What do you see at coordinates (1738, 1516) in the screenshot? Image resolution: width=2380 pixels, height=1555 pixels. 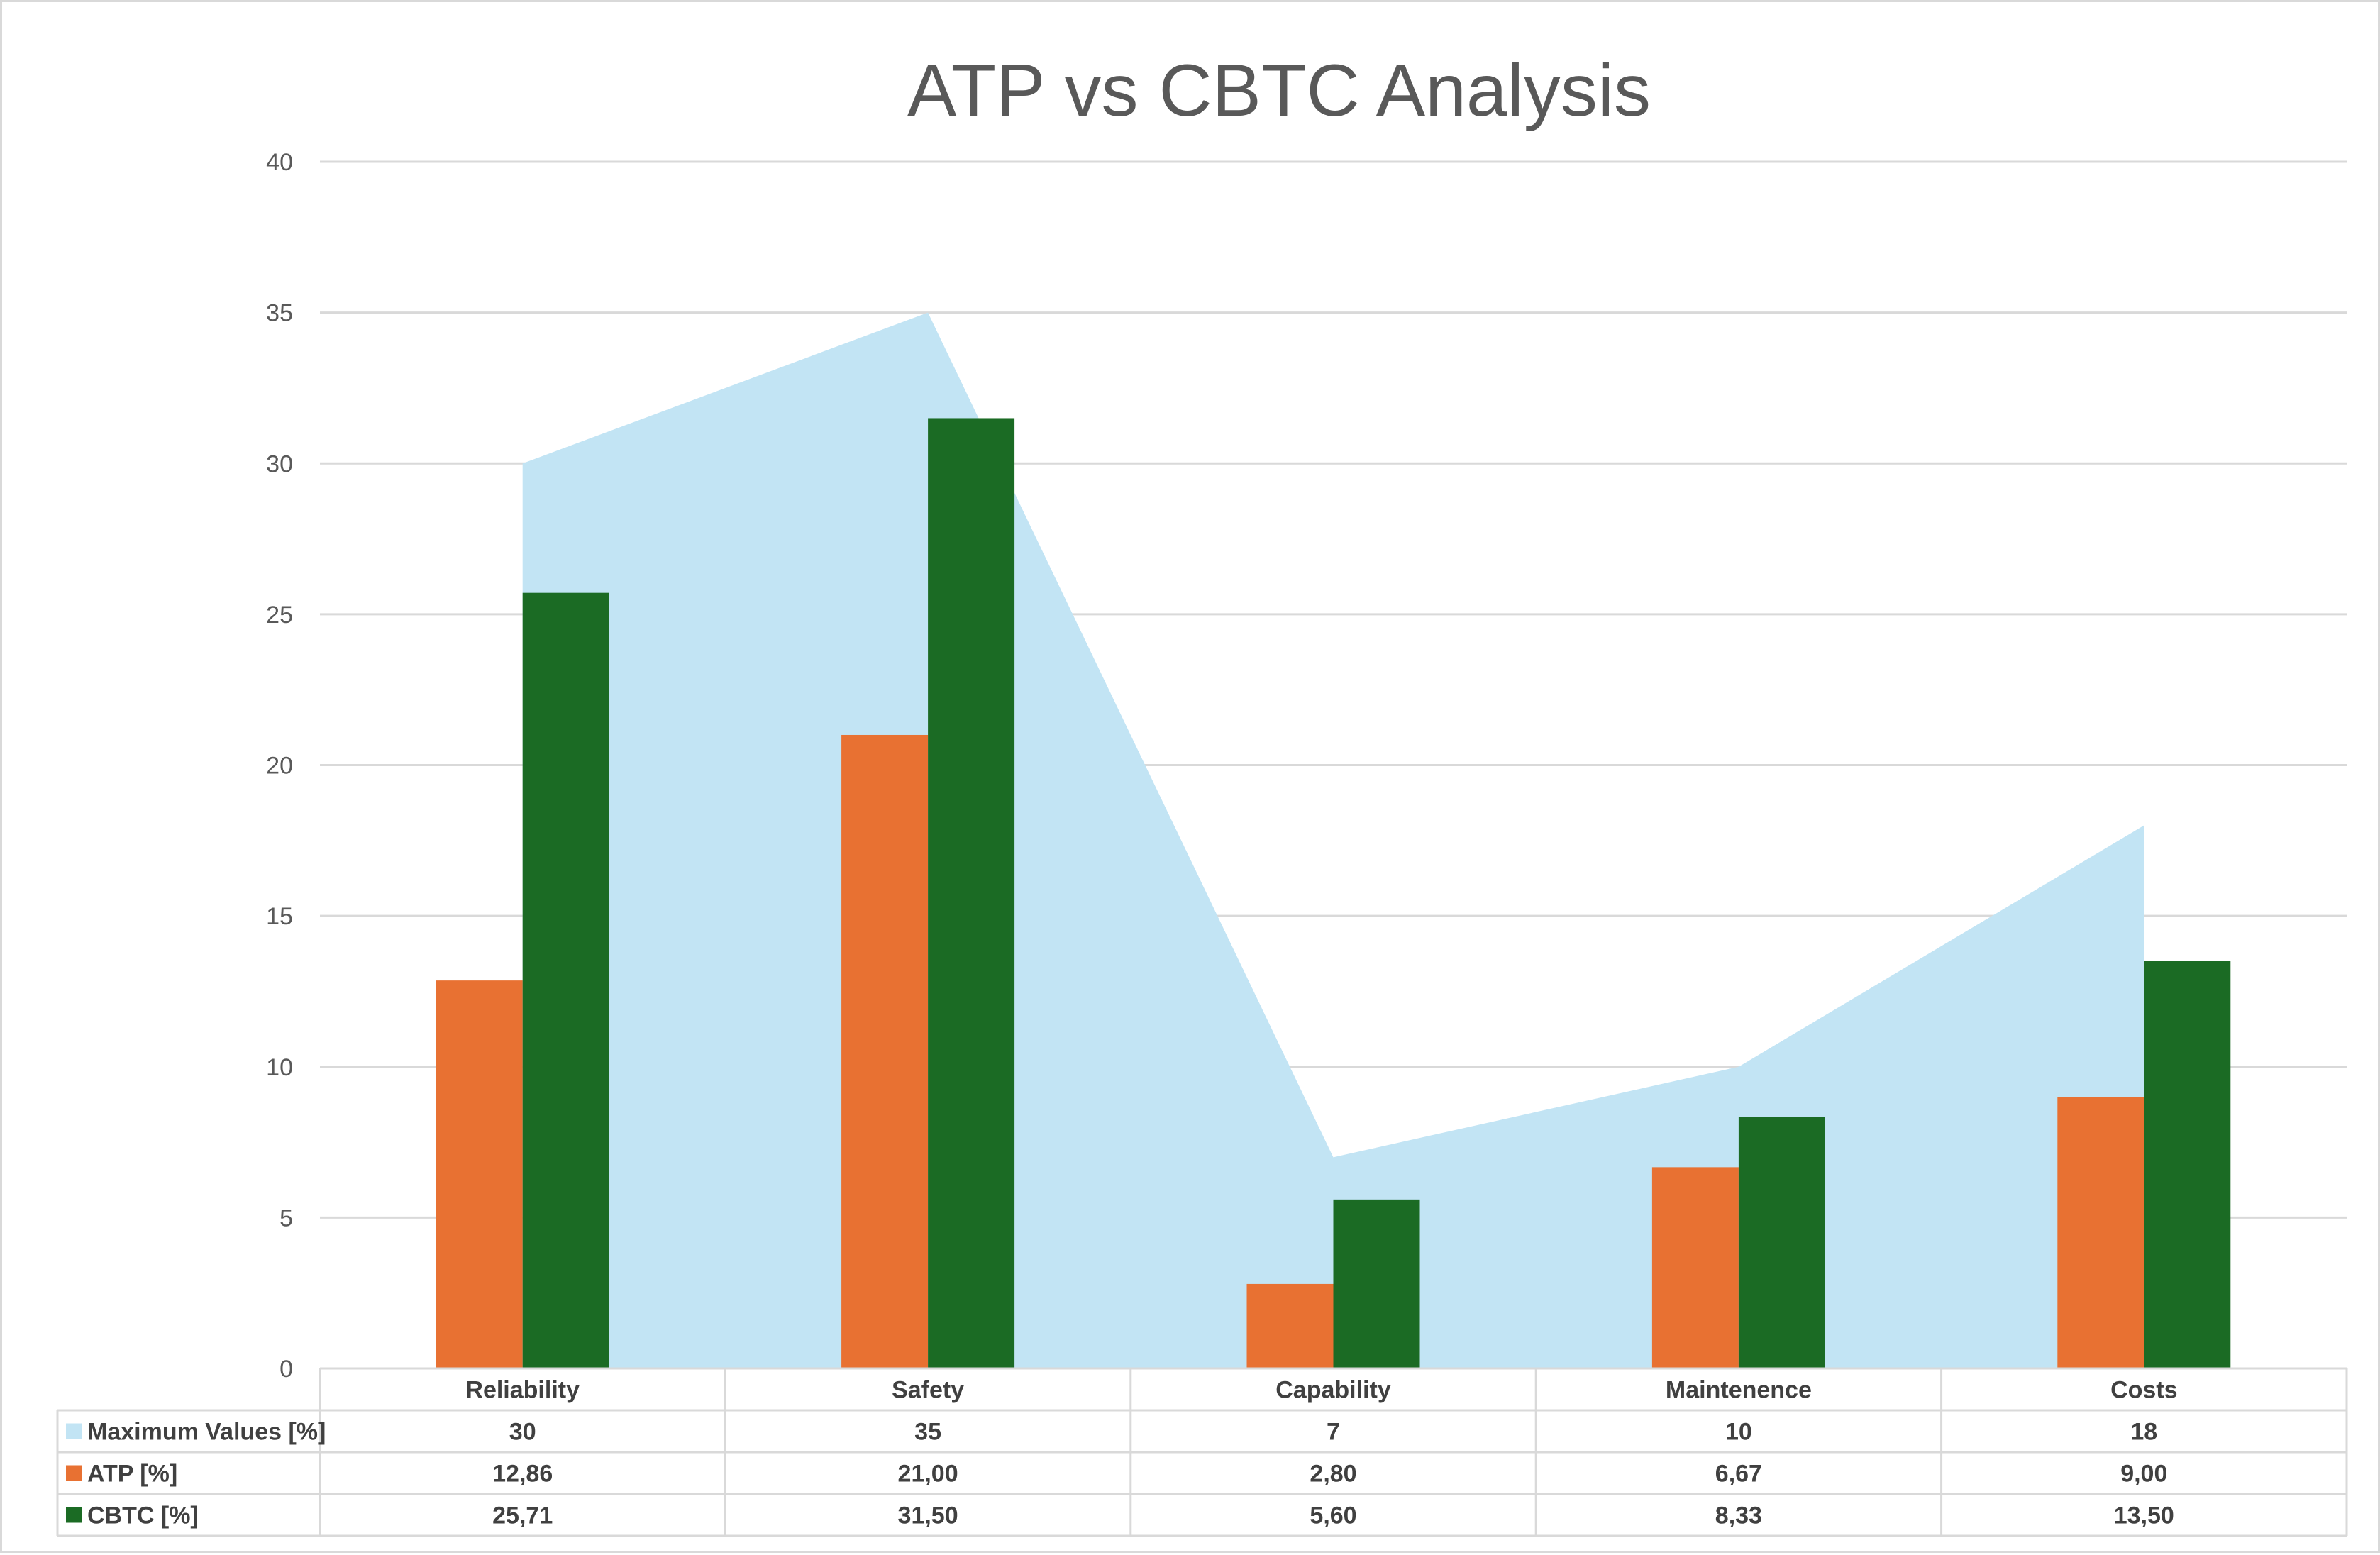 I see `table-cell-value: 8,33` at bounding box center [1738, 1516].